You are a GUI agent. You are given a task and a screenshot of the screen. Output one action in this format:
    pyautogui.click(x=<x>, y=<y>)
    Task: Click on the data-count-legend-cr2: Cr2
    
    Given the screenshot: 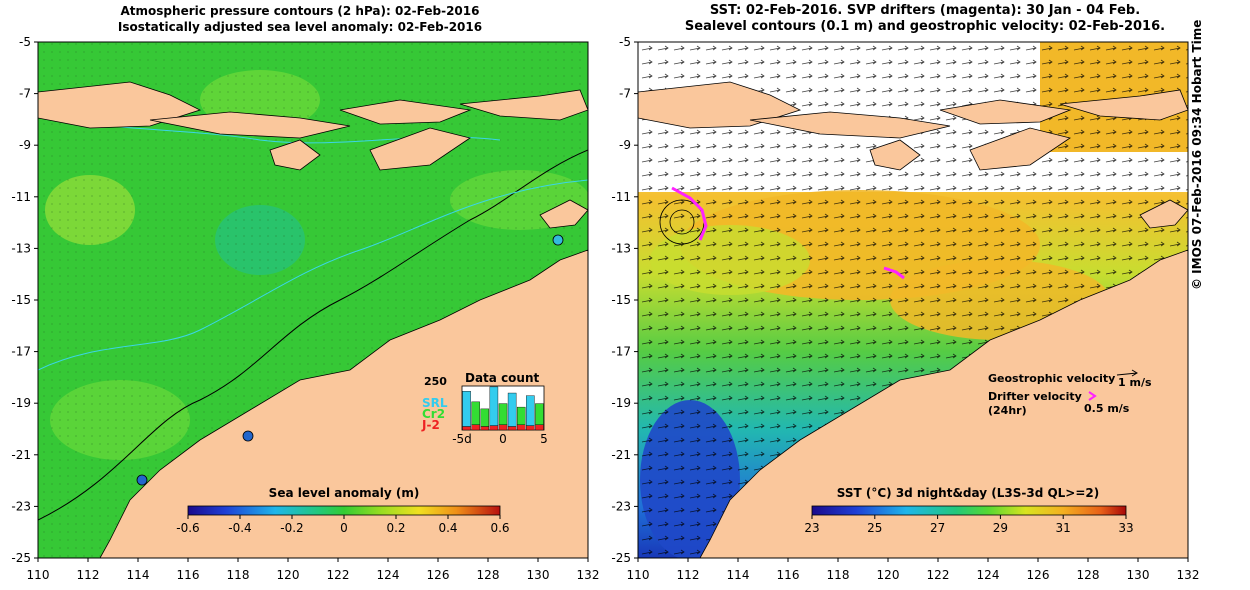 What is the action you would take?
    pyautogui.click(x=433, y=414)
    